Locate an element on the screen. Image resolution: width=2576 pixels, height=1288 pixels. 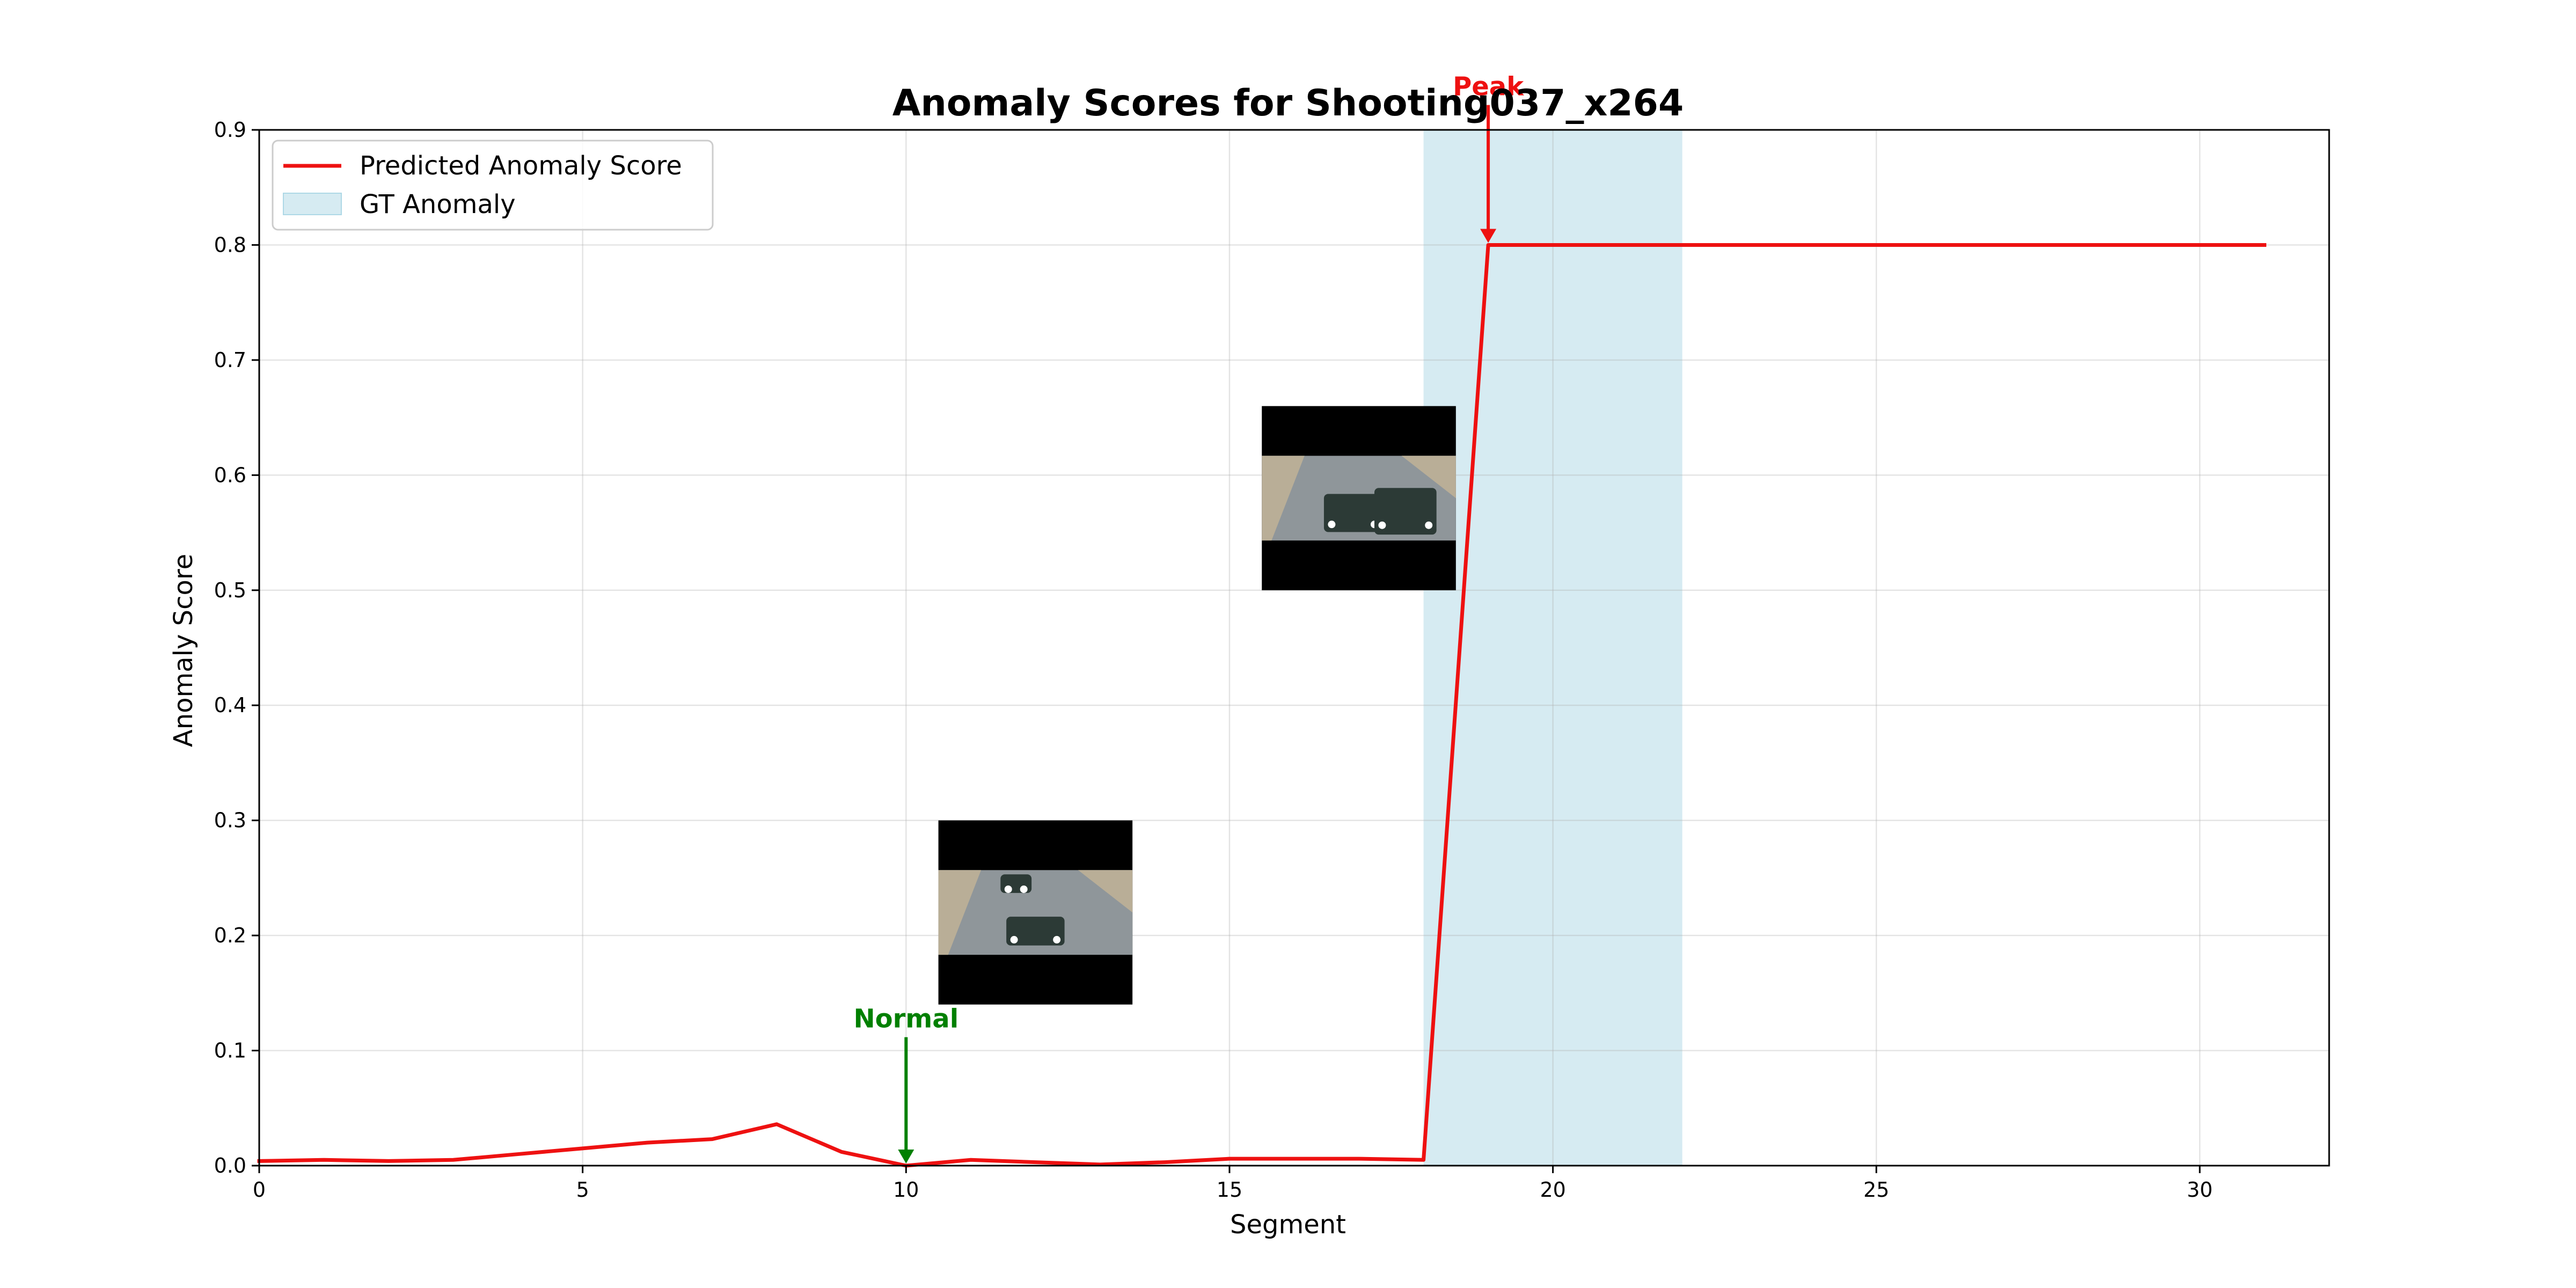
x-tick-label: 10 is located at coordinates (906, 1190).